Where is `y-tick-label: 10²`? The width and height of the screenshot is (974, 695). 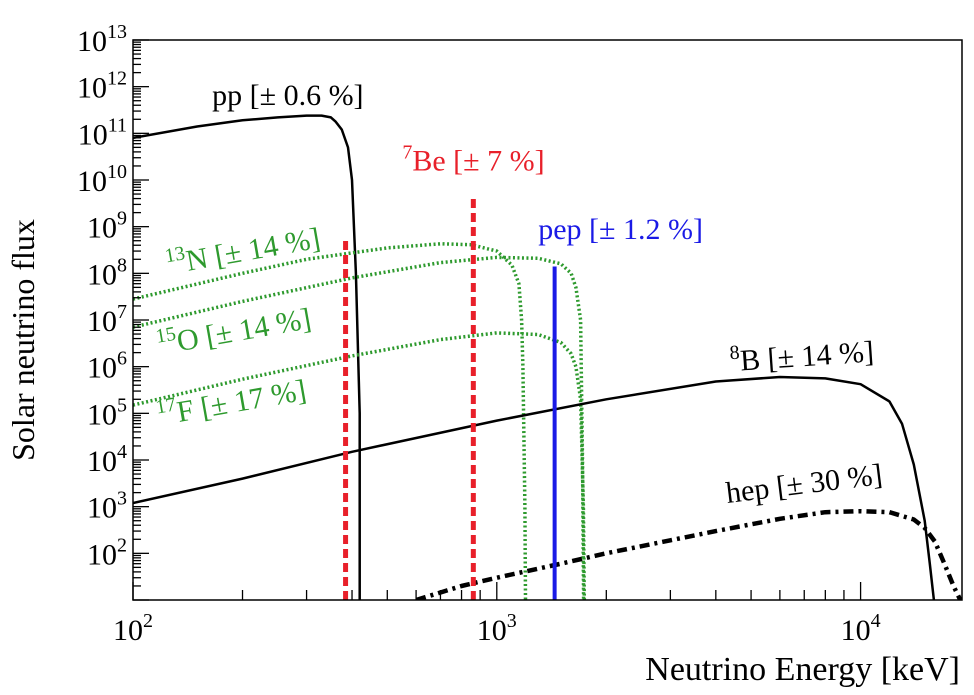 y-tick-label: 10² is located at coordinates (107, 552).